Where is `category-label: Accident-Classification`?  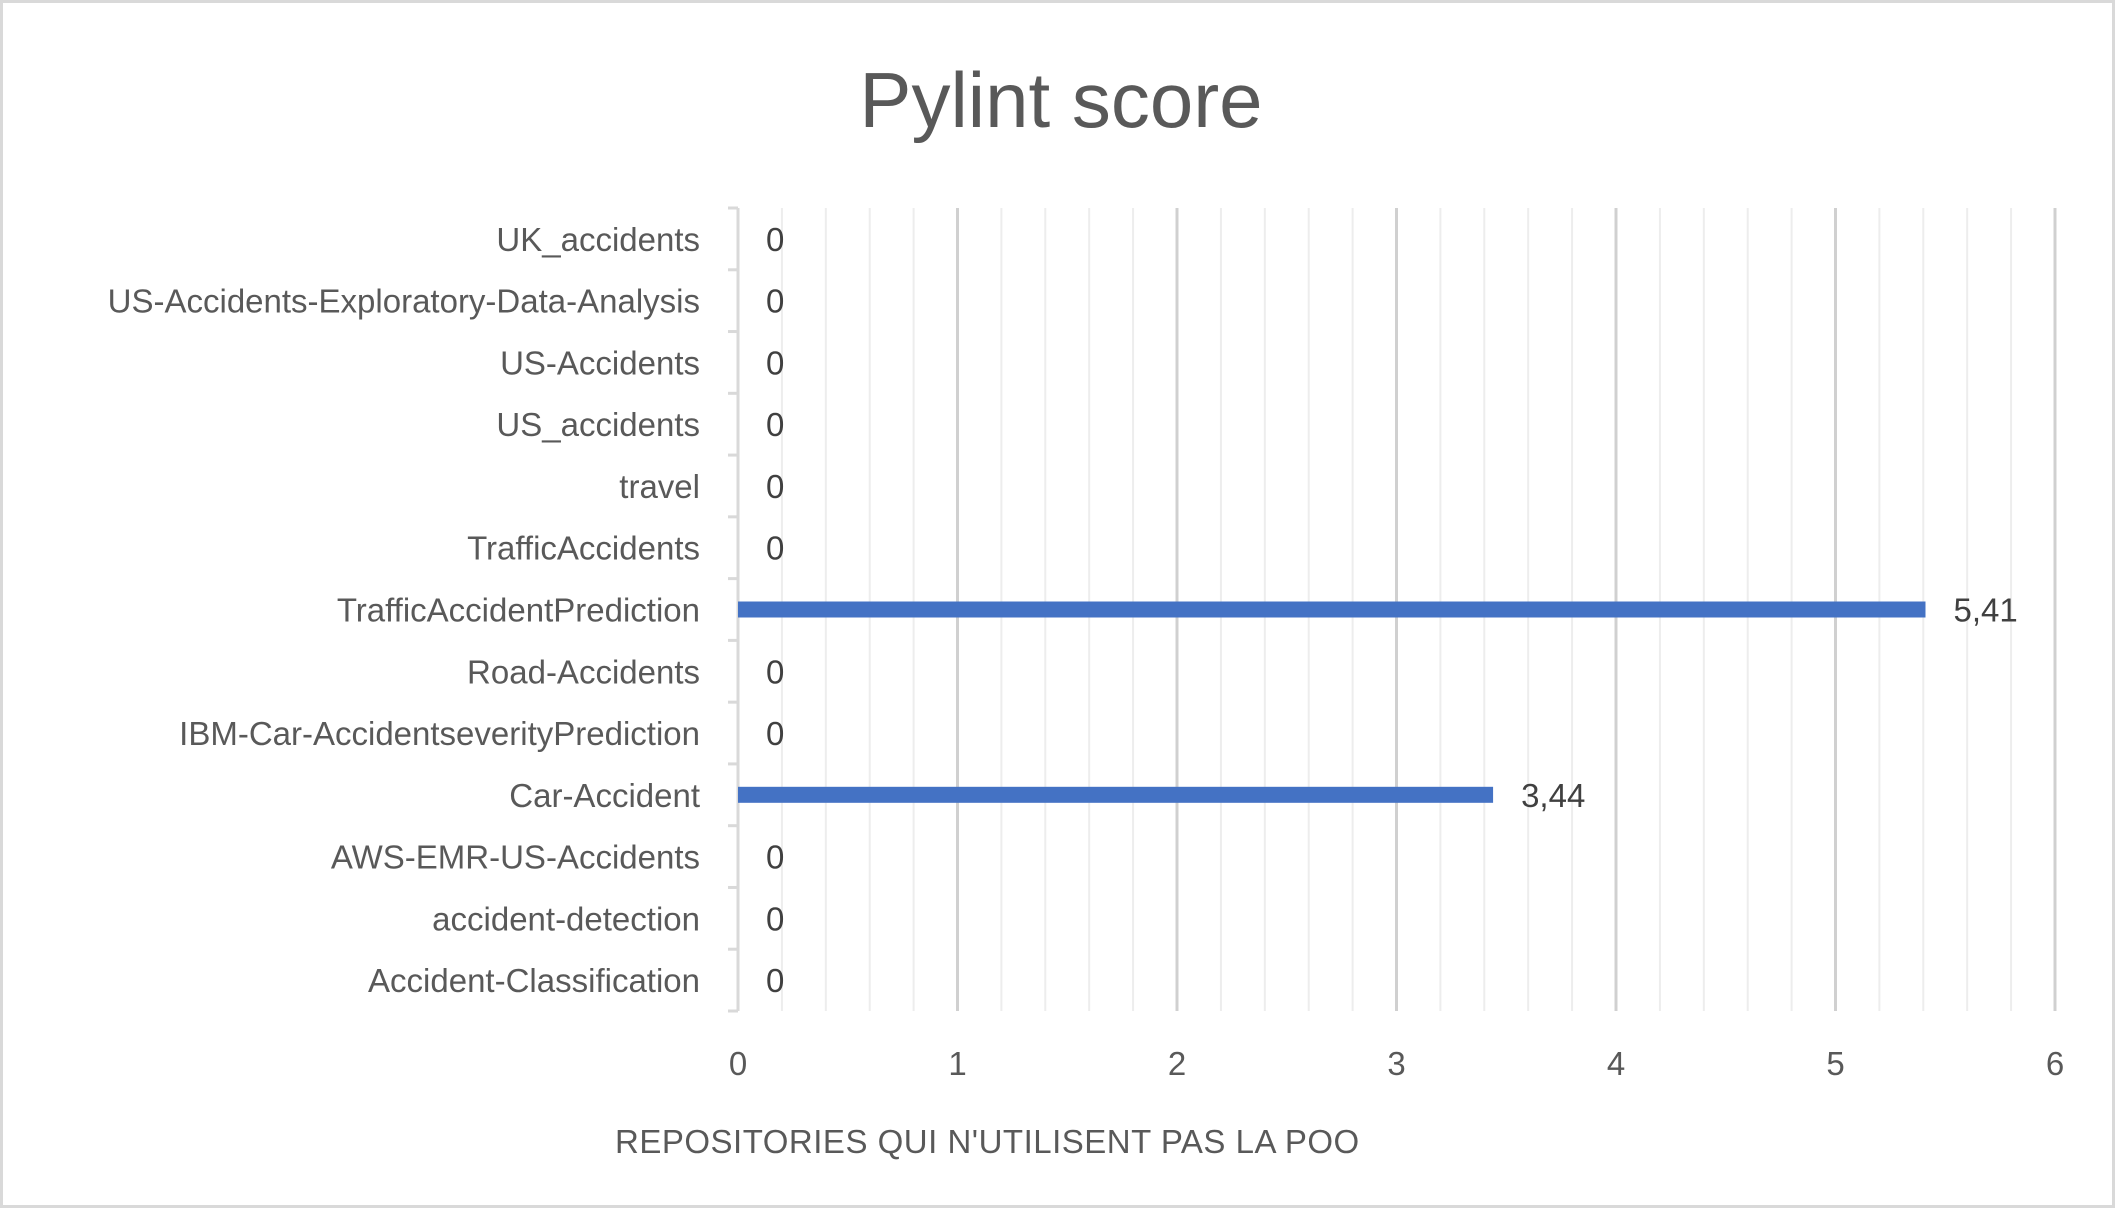
category-label: Accident-Classification is located at coordinates (534, 980).